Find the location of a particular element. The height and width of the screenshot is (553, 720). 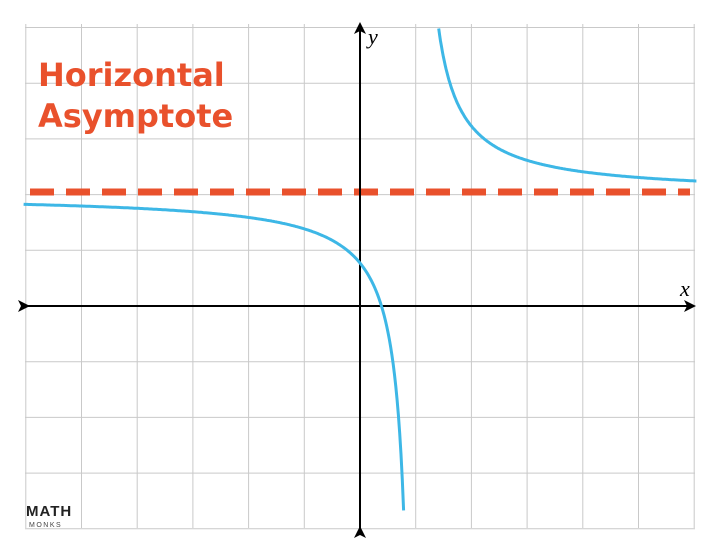

logo-bottom: MONKS is located at coordinates (45, 525).